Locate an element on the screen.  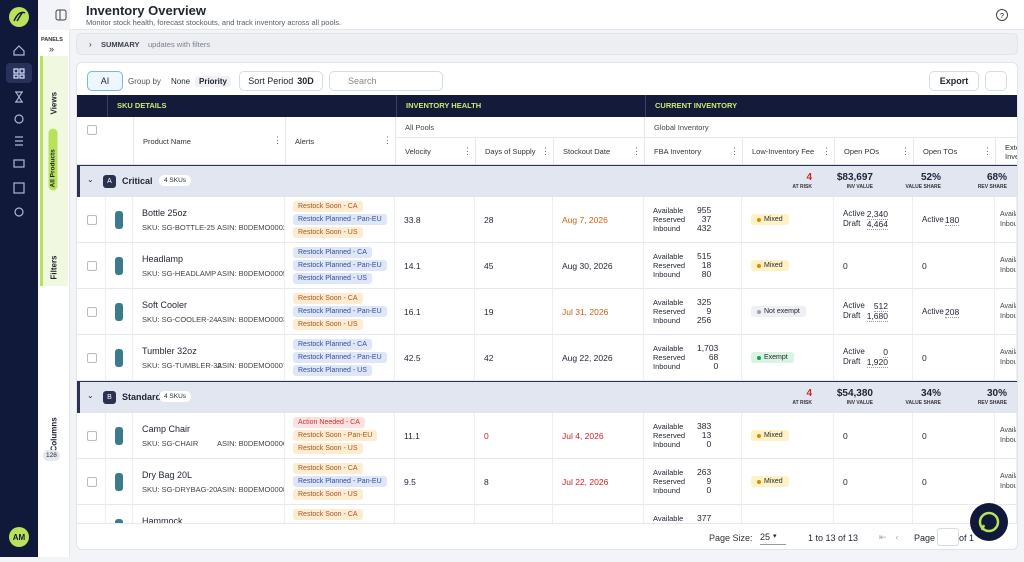
columns-tab: Columns is located at coordinates (54, 434).